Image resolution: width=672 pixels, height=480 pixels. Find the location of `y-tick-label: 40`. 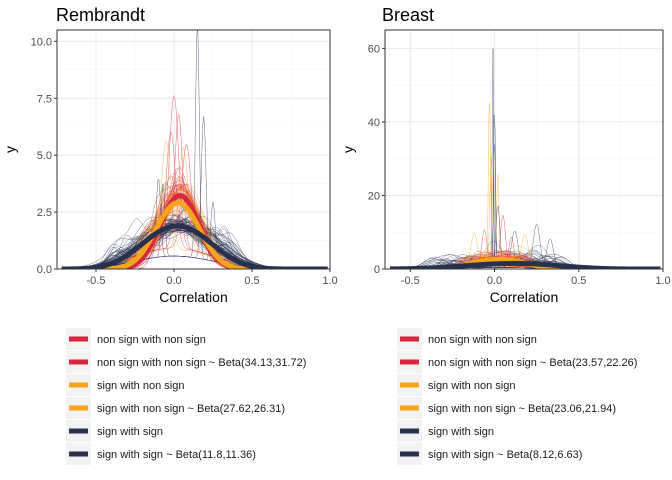

y-tick-label: 40 is located at coordinates (374, 123).